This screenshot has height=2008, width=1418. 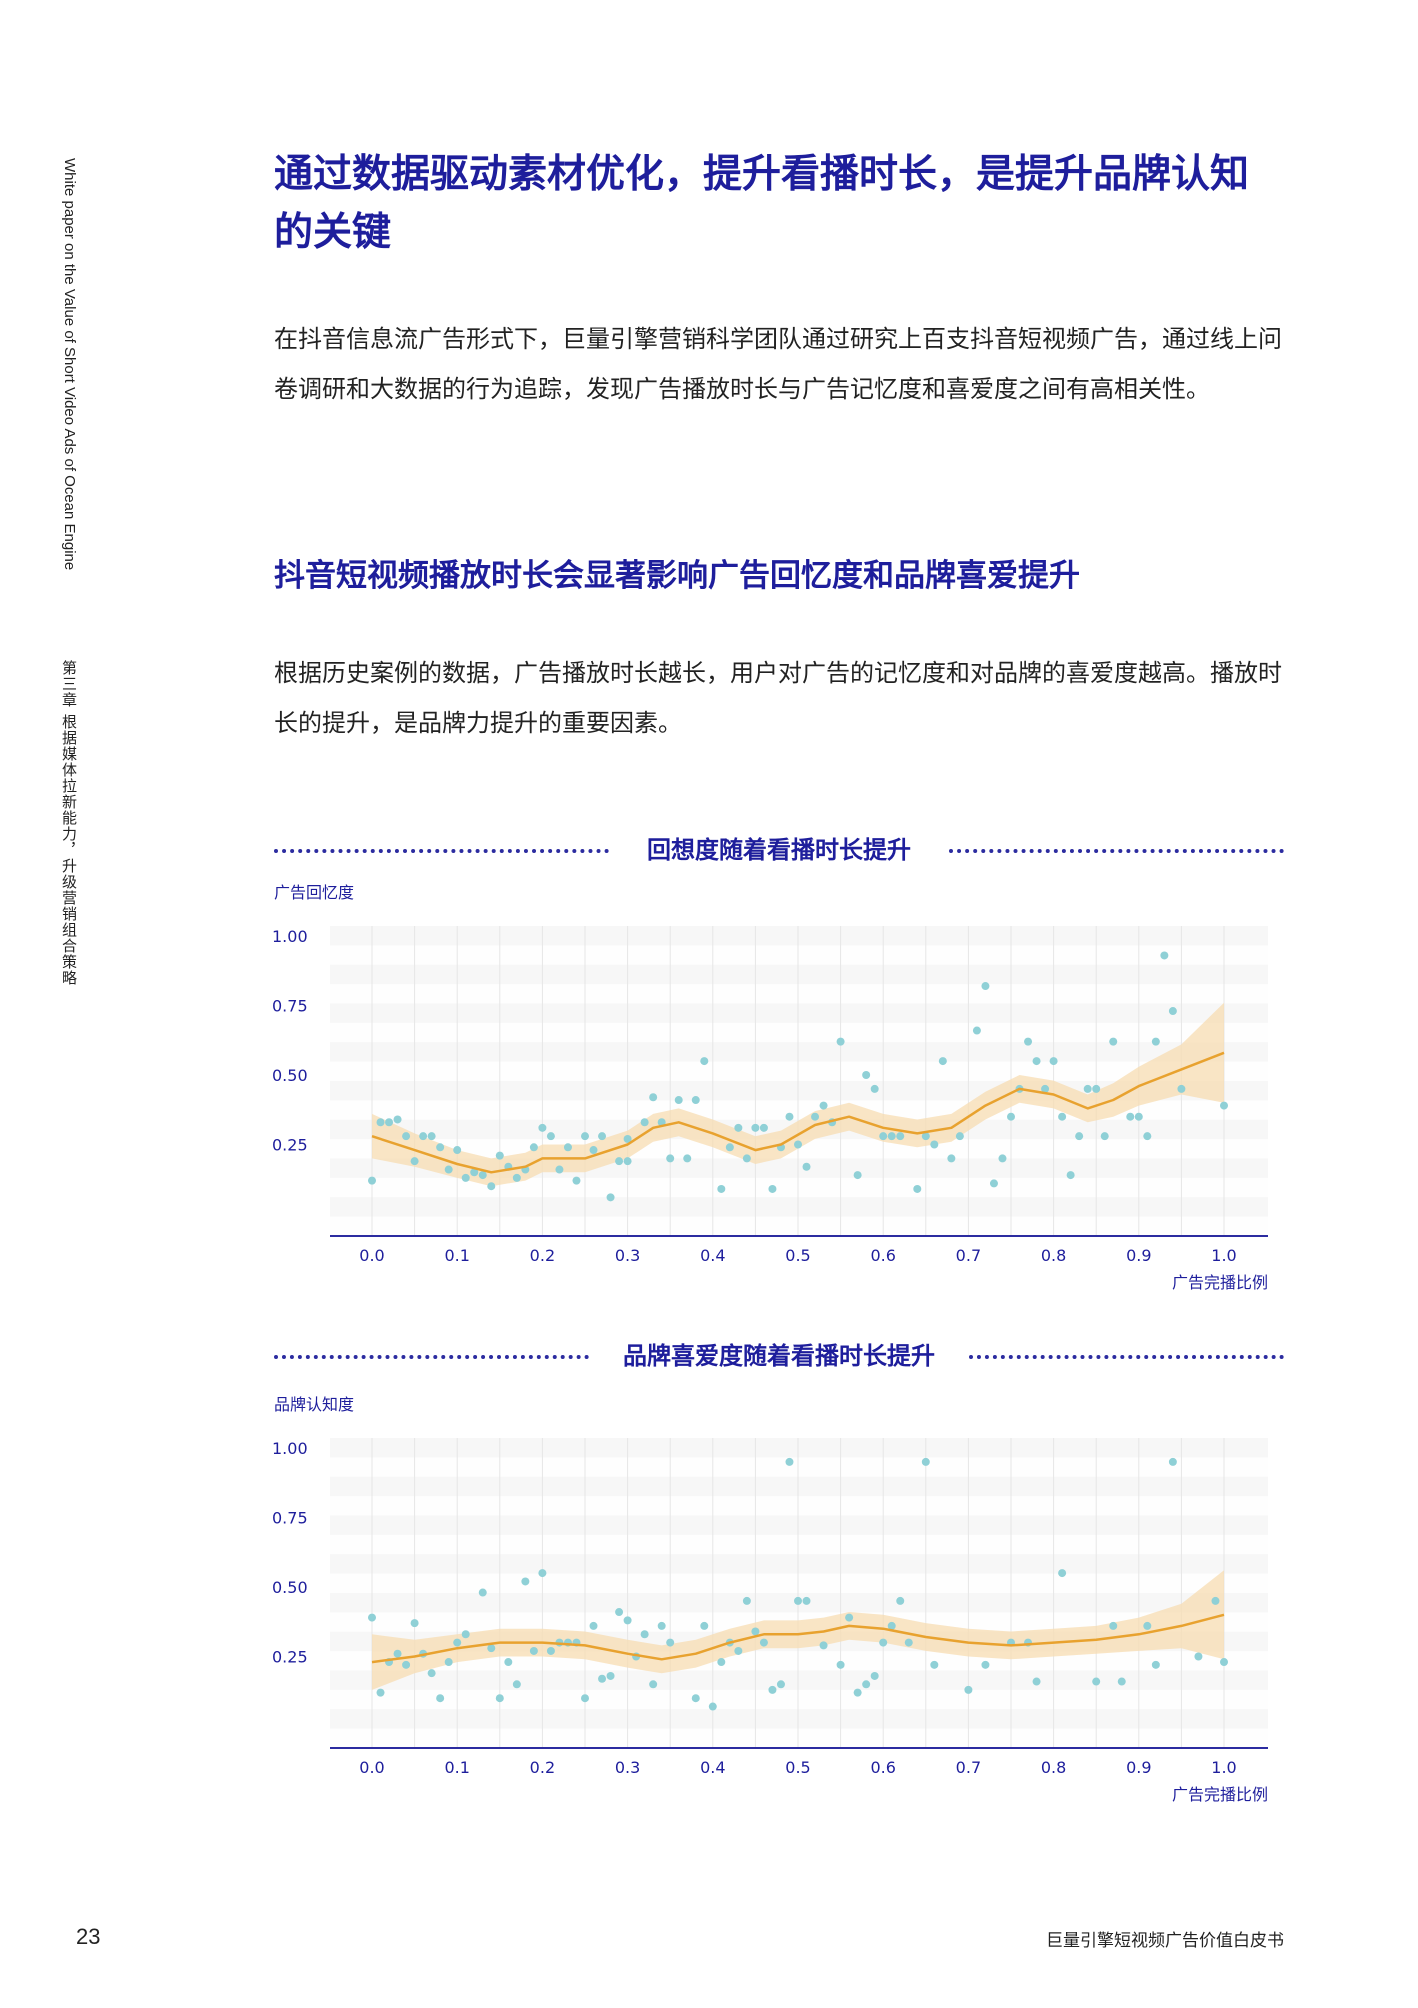 What do you see at coordinates (290, 1448) in the screenshot?
I see `chart-y-tick-label: 1.00` at bounding box center [290, 1448].